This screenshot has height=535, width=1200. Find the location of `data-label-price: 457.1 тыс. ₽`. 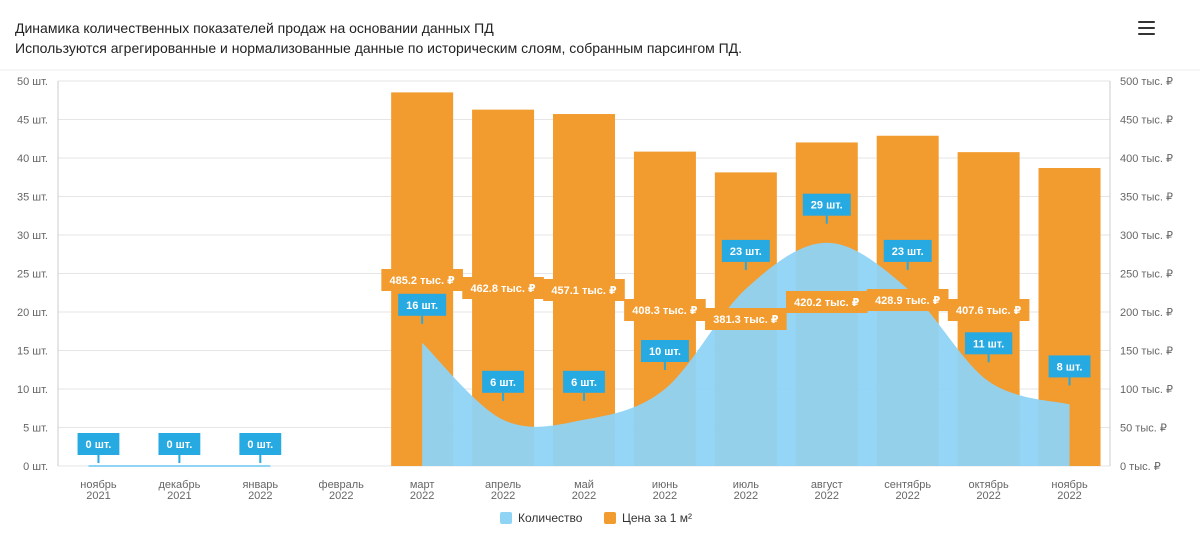

data-label-price: 457.1 тыс. ₽ is located at coordinates (584, 290).